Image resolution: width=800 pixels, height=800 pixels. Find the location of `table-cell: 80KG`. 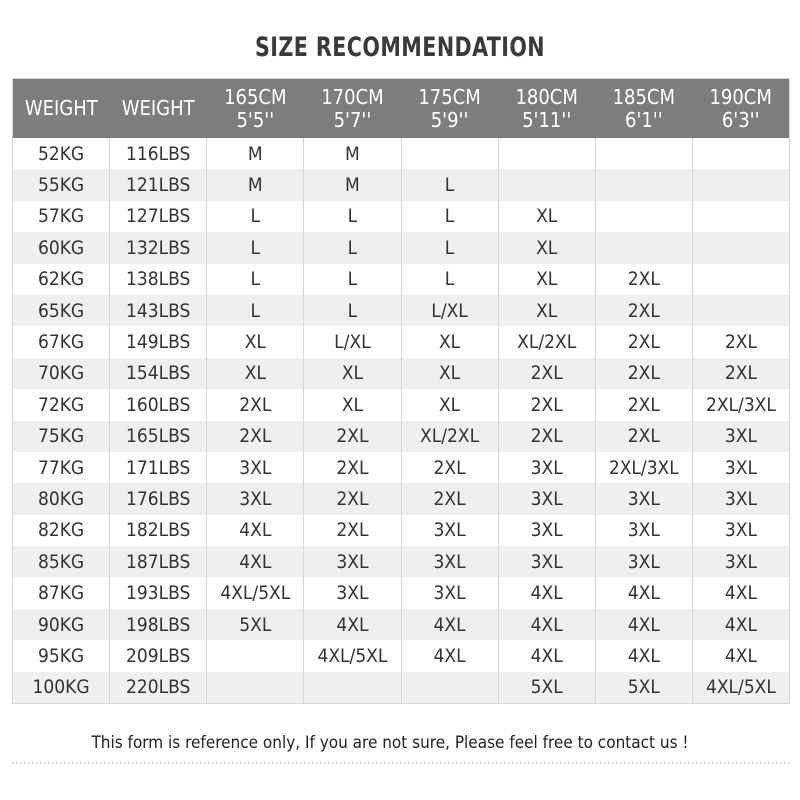

table-cell: 80KG is located at coordinates (61, 499).